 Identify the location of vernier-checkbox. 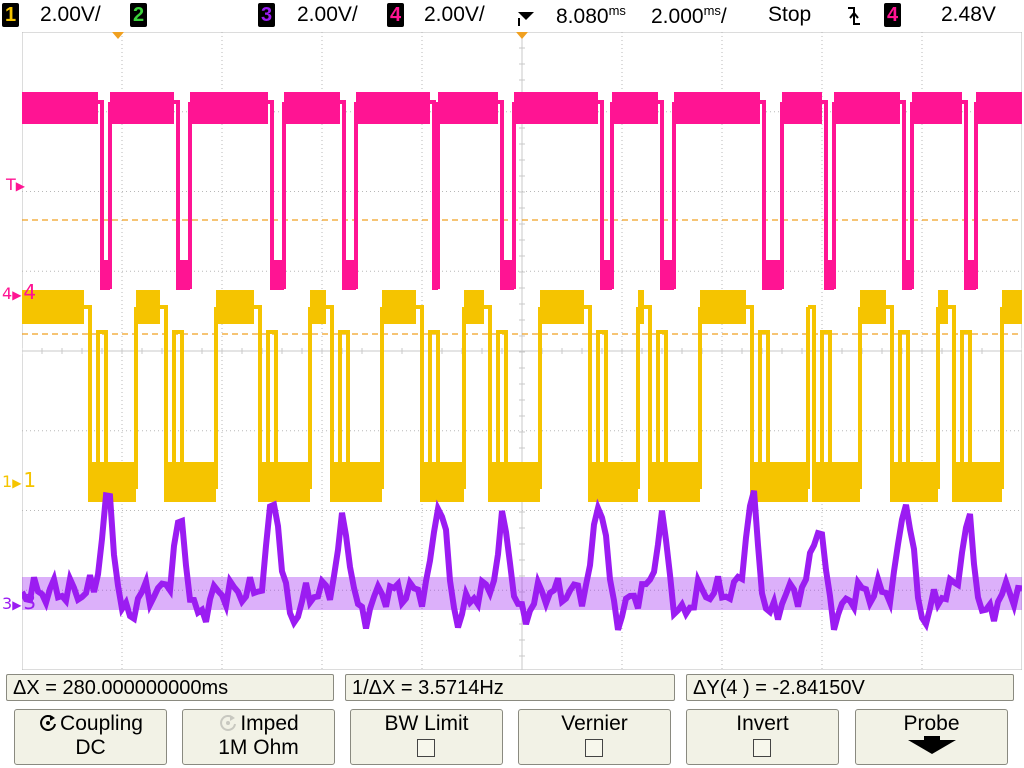
(594, 748).